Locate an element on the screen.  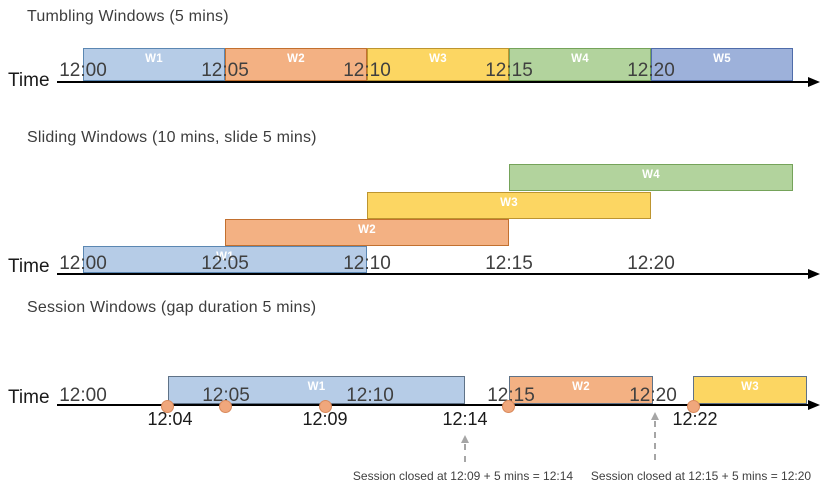
event-time-label: 12:04 is located at coordinates (170, 419).